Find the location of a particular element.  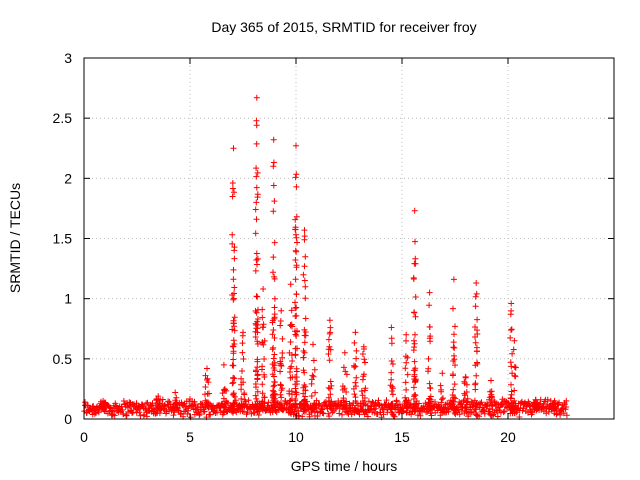

x-tick-label: 0 is located at coordinates (84, 437).